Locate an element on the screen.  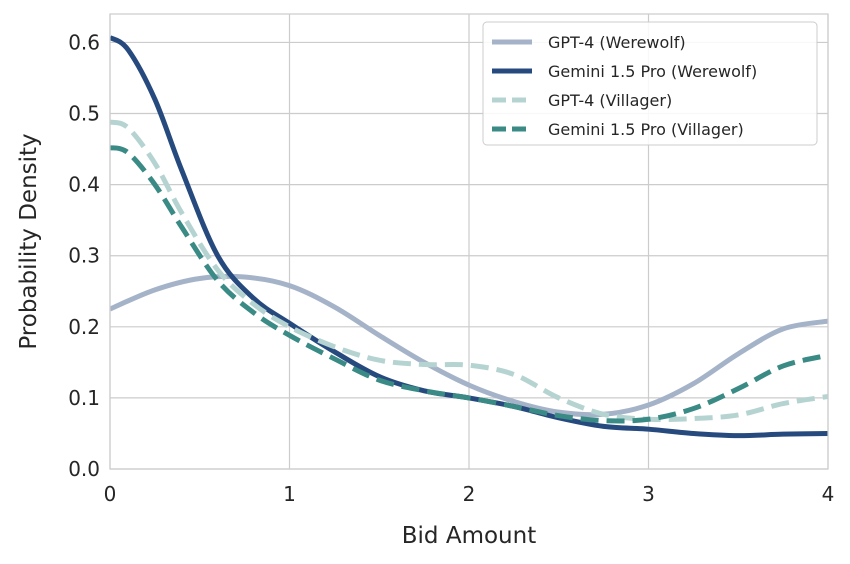
y-tick-label: 0.1 is located at coordinates (84, 398).